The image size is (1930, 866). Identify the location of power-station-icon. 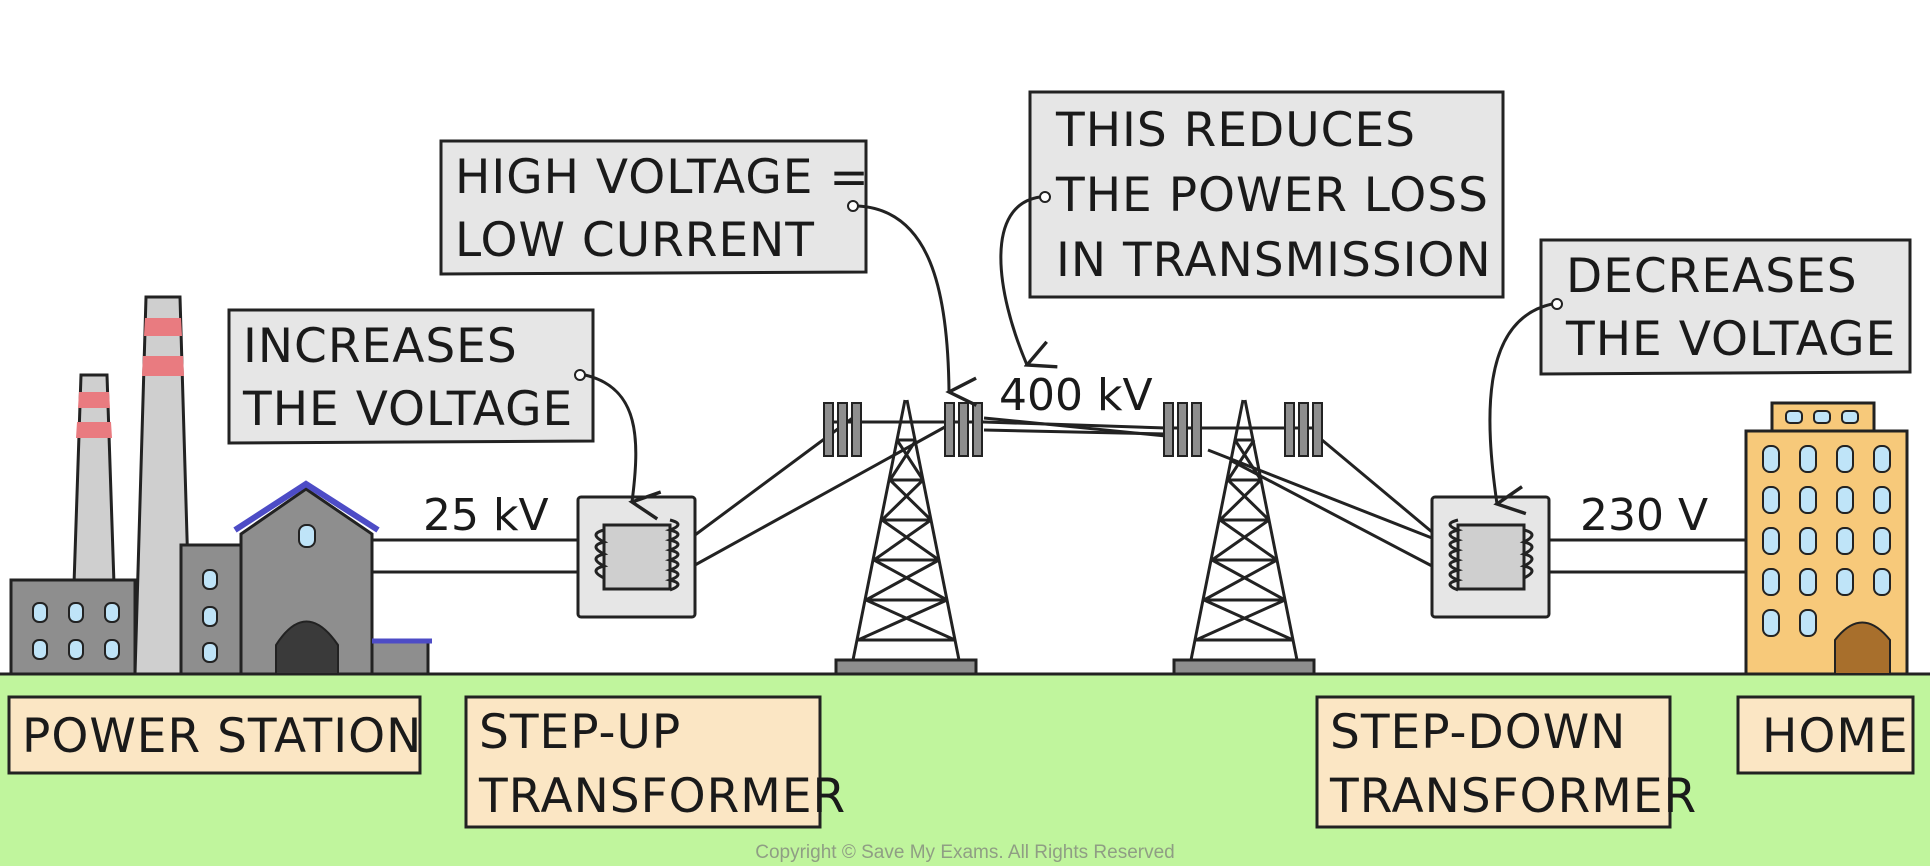
(220, 485).